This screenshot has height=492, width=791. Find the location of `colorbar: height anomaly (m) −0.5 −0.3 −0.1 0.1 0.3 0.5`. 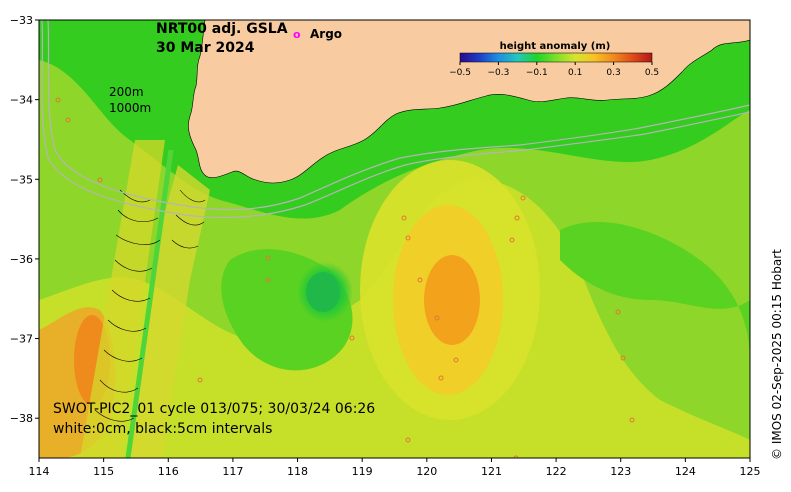

colorbar: height anomaly (m) −0.5 −0.3 −0.1 0.1 0.3 0.5 is located at coordinates (554, 59).